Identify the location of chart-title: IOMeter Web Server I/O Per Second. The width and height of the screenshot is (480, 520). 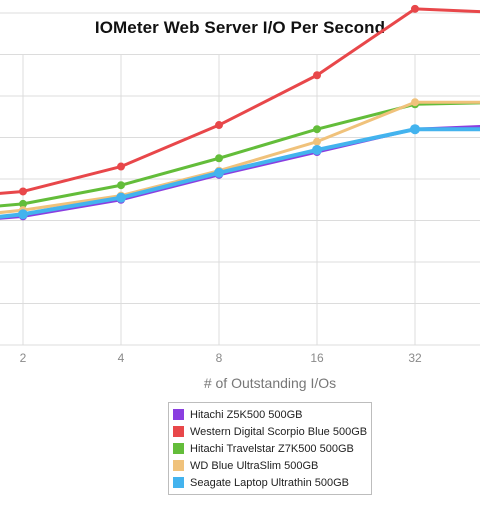
(240, 27).